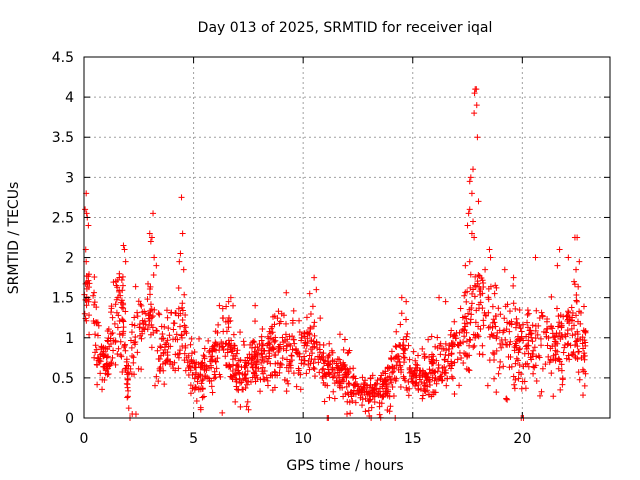 The image size is (640, 480). Describe the element at coordinates (63, 379) in the screenshot. I see `y-tick-label: 0.5` at that location.